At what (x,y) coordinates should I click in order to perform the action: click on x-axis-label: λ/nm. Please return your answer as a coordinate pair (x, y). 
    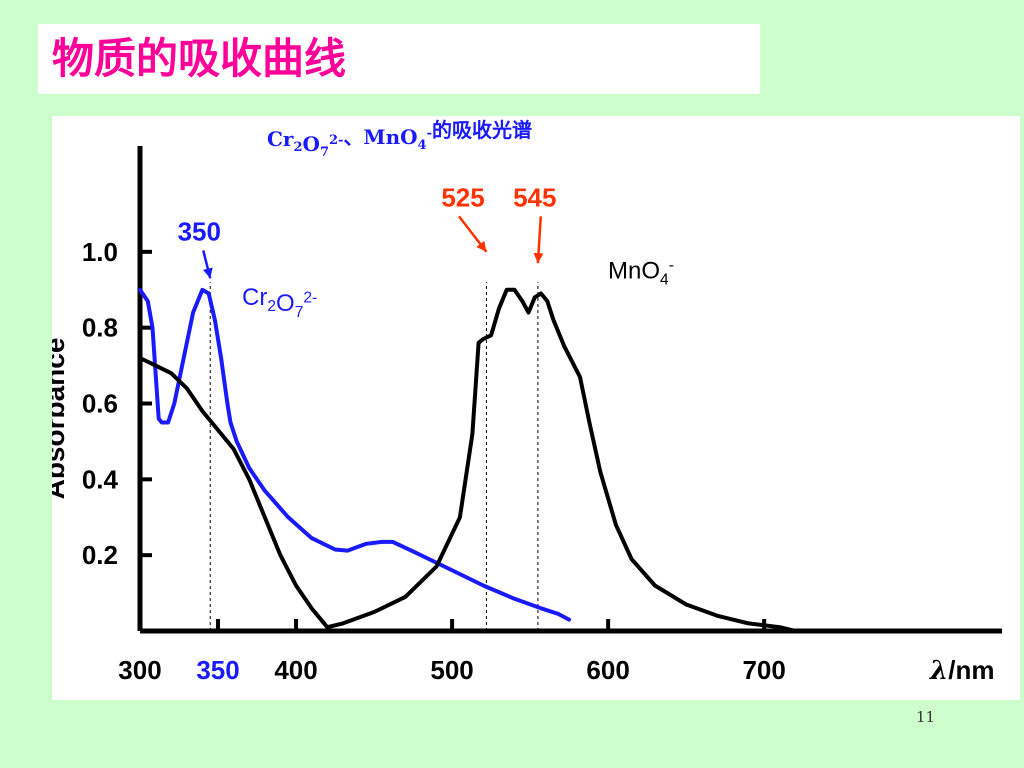
    Looking at the image, I should click on (961, 670).